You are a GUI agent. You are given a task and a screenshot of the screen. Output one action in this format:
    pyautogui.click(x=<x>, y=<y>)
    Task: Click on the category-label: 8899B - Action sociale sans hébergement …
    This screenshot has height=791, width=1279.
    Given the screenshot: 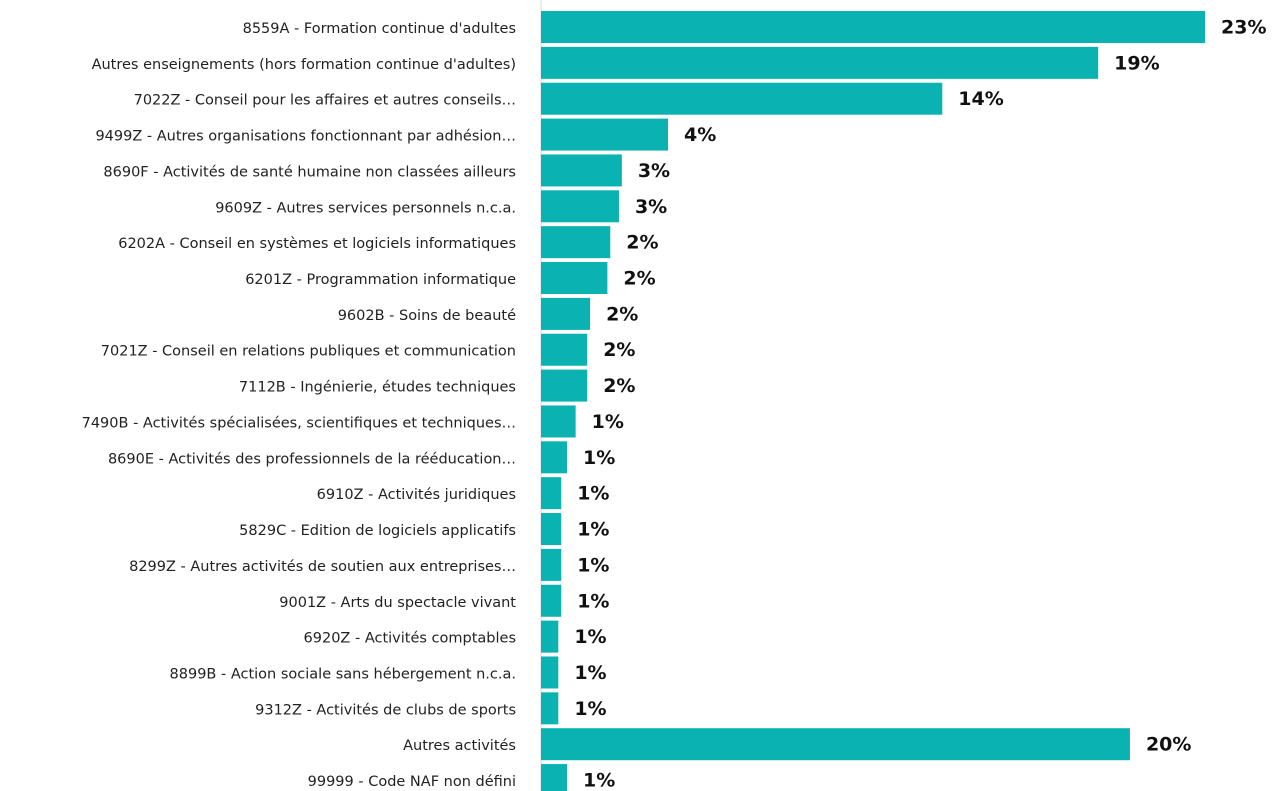 What is the action you would take?
    pyautogui.click(x=343, y=674)
    